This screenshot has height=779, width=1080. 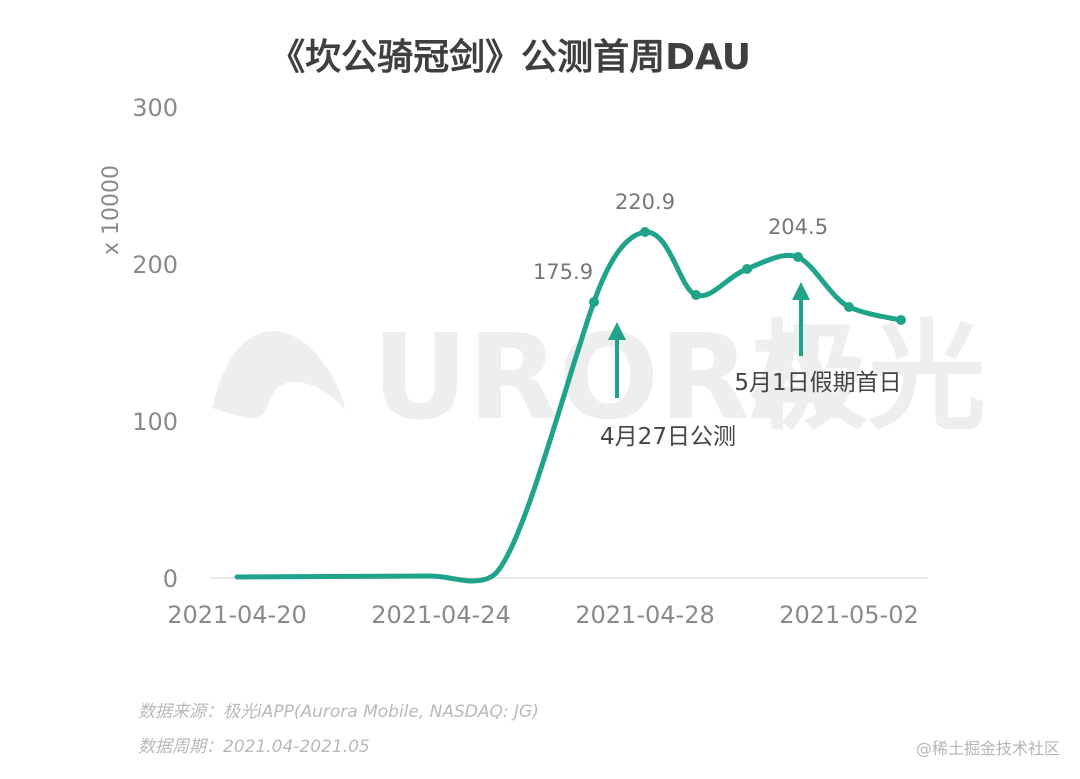 I want to click on y-axis: 300 200 100 0, so click(x=155, y=343).